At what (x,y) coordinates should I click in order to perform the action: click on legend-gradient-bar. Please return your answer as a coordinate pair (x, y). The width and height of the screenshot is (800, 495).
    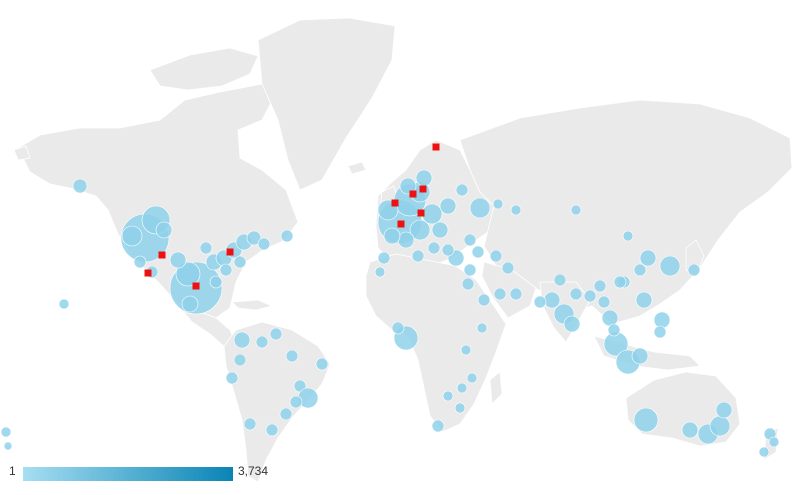
    Looking at the image, I should click on (128, 474).